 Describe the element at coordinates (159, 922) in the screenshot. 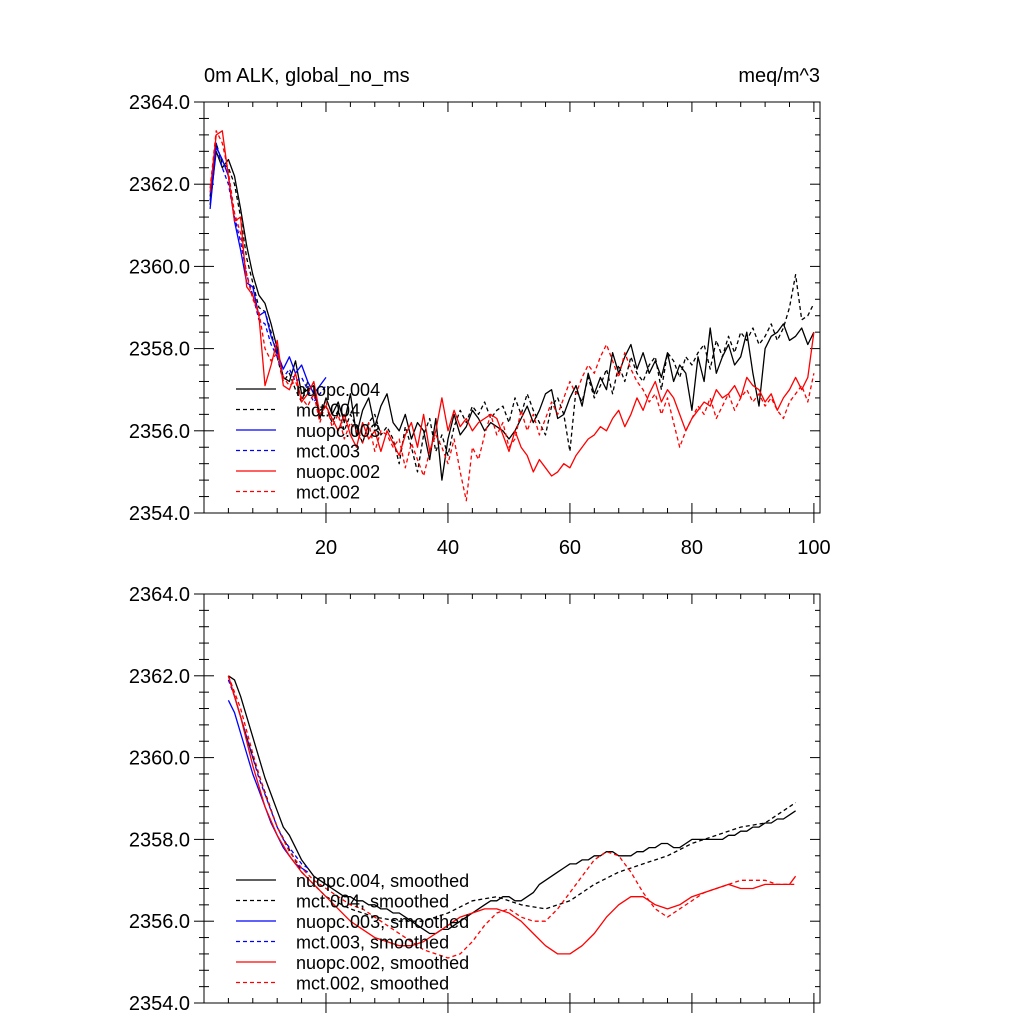

I see `bottom-ytick-label: 2356.0` at that location.